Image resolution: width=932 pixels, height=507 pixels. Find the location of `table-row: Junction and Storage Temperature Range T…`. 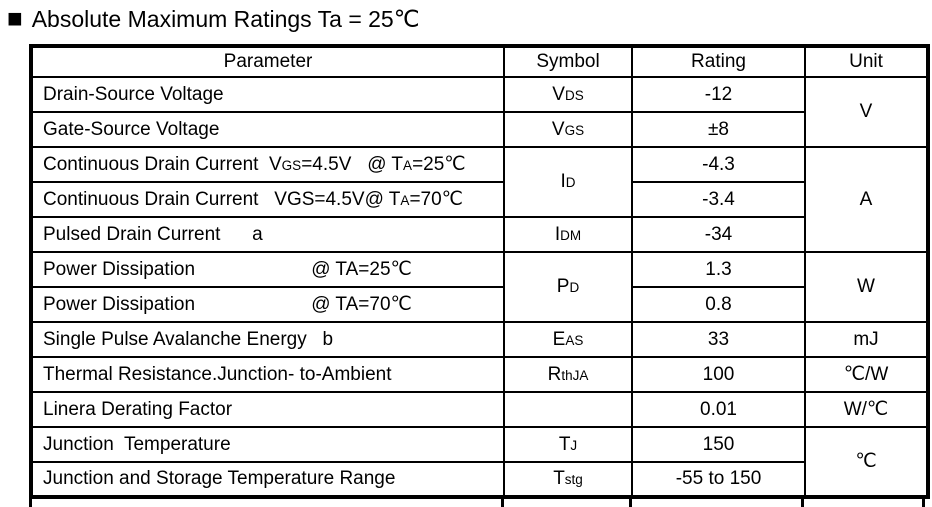

table-row: Junction and Storage Temperature Range T… is located at coordinates (479, 479).